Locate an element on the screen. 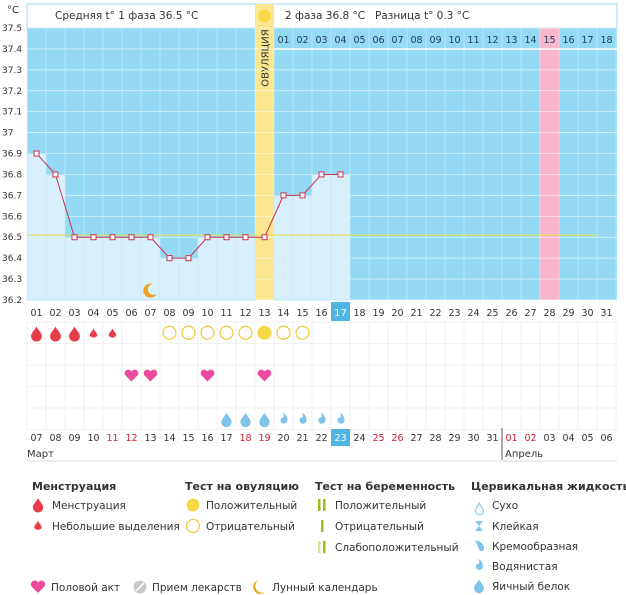 The width and height of the screenshot is (626, 595). legend-medication-label: Прием лекарств is located at coordinates (197, 588).